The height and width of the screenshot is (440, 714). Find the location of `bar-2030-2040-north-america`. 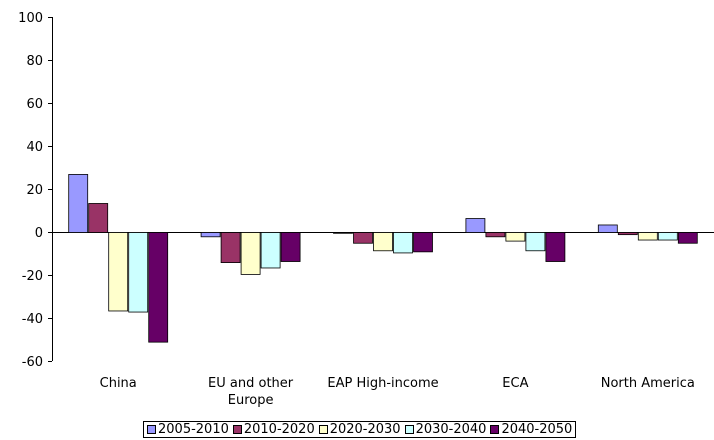

bar-2030-2040-north-america is located at coordinates (667, 236).